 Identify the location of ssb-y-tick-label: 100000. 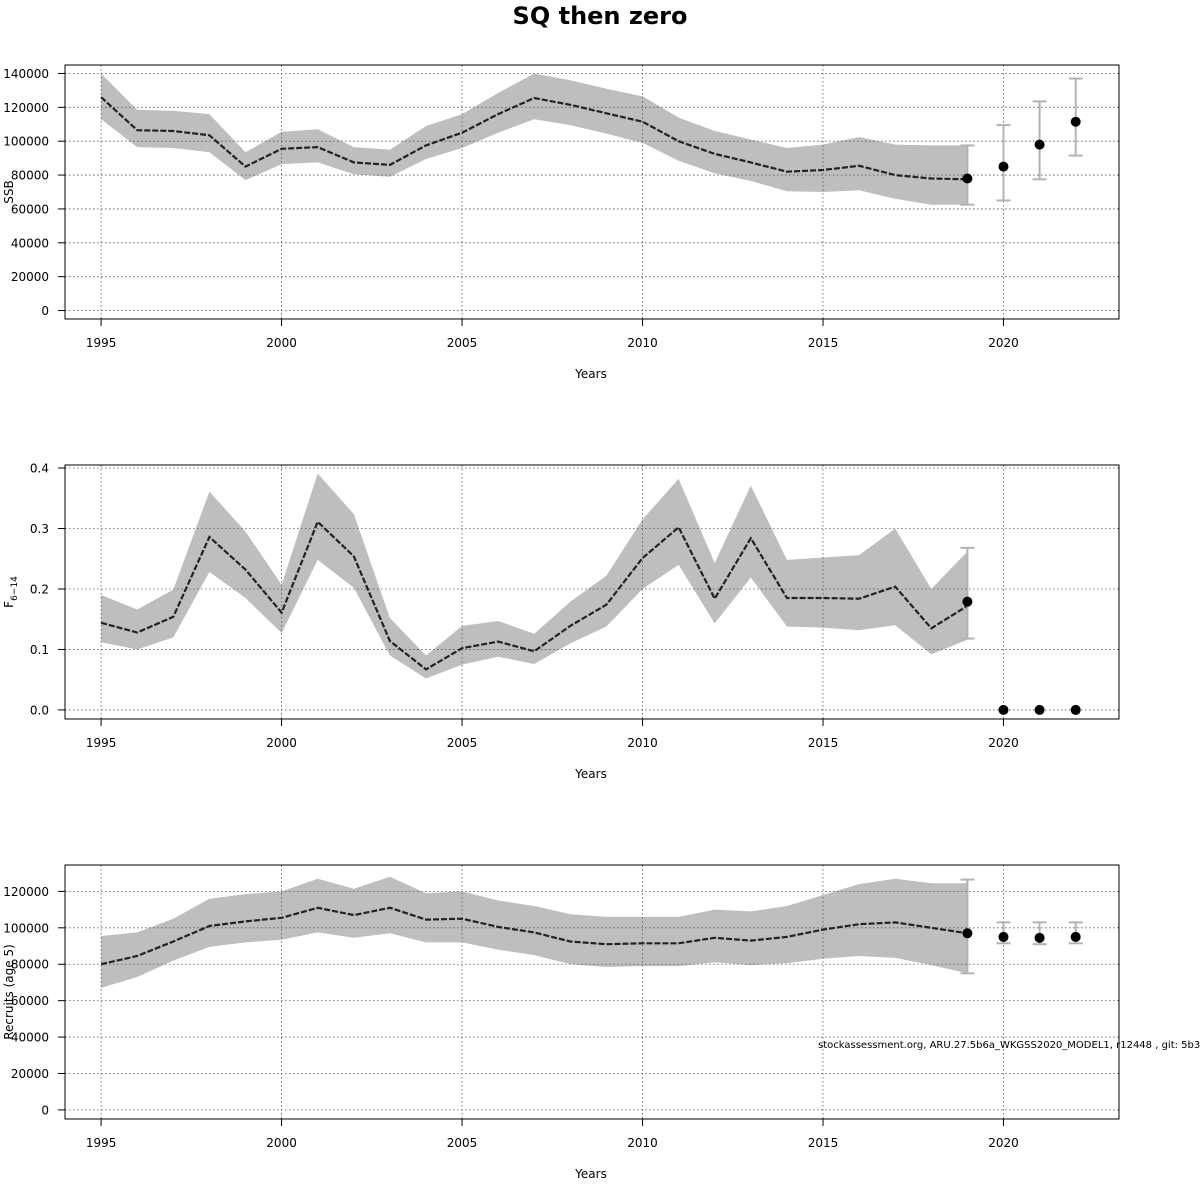
(26, 142).